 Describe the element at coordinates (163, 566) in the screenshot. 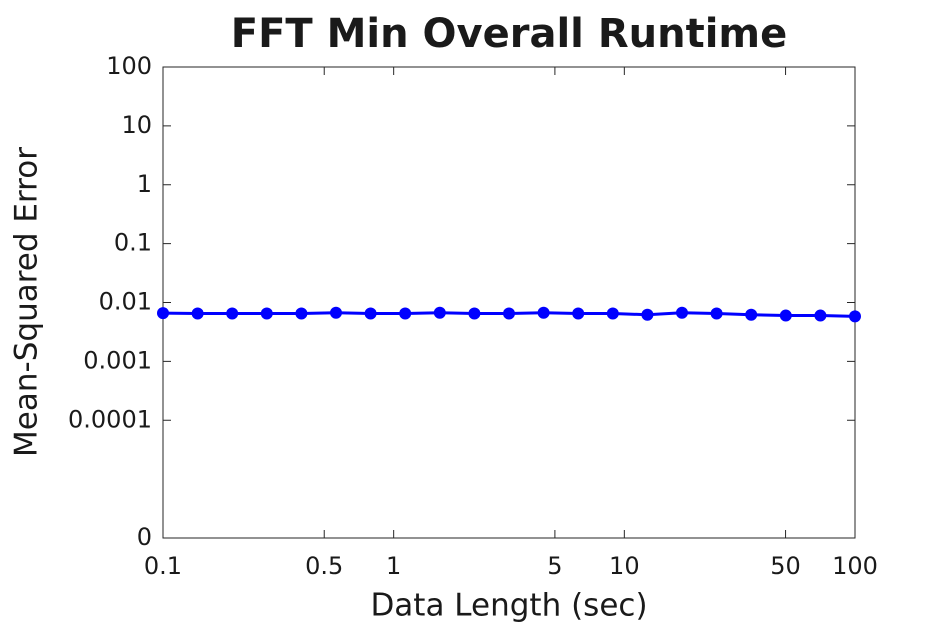

I see `x-tick-label: 0.1` at that location.